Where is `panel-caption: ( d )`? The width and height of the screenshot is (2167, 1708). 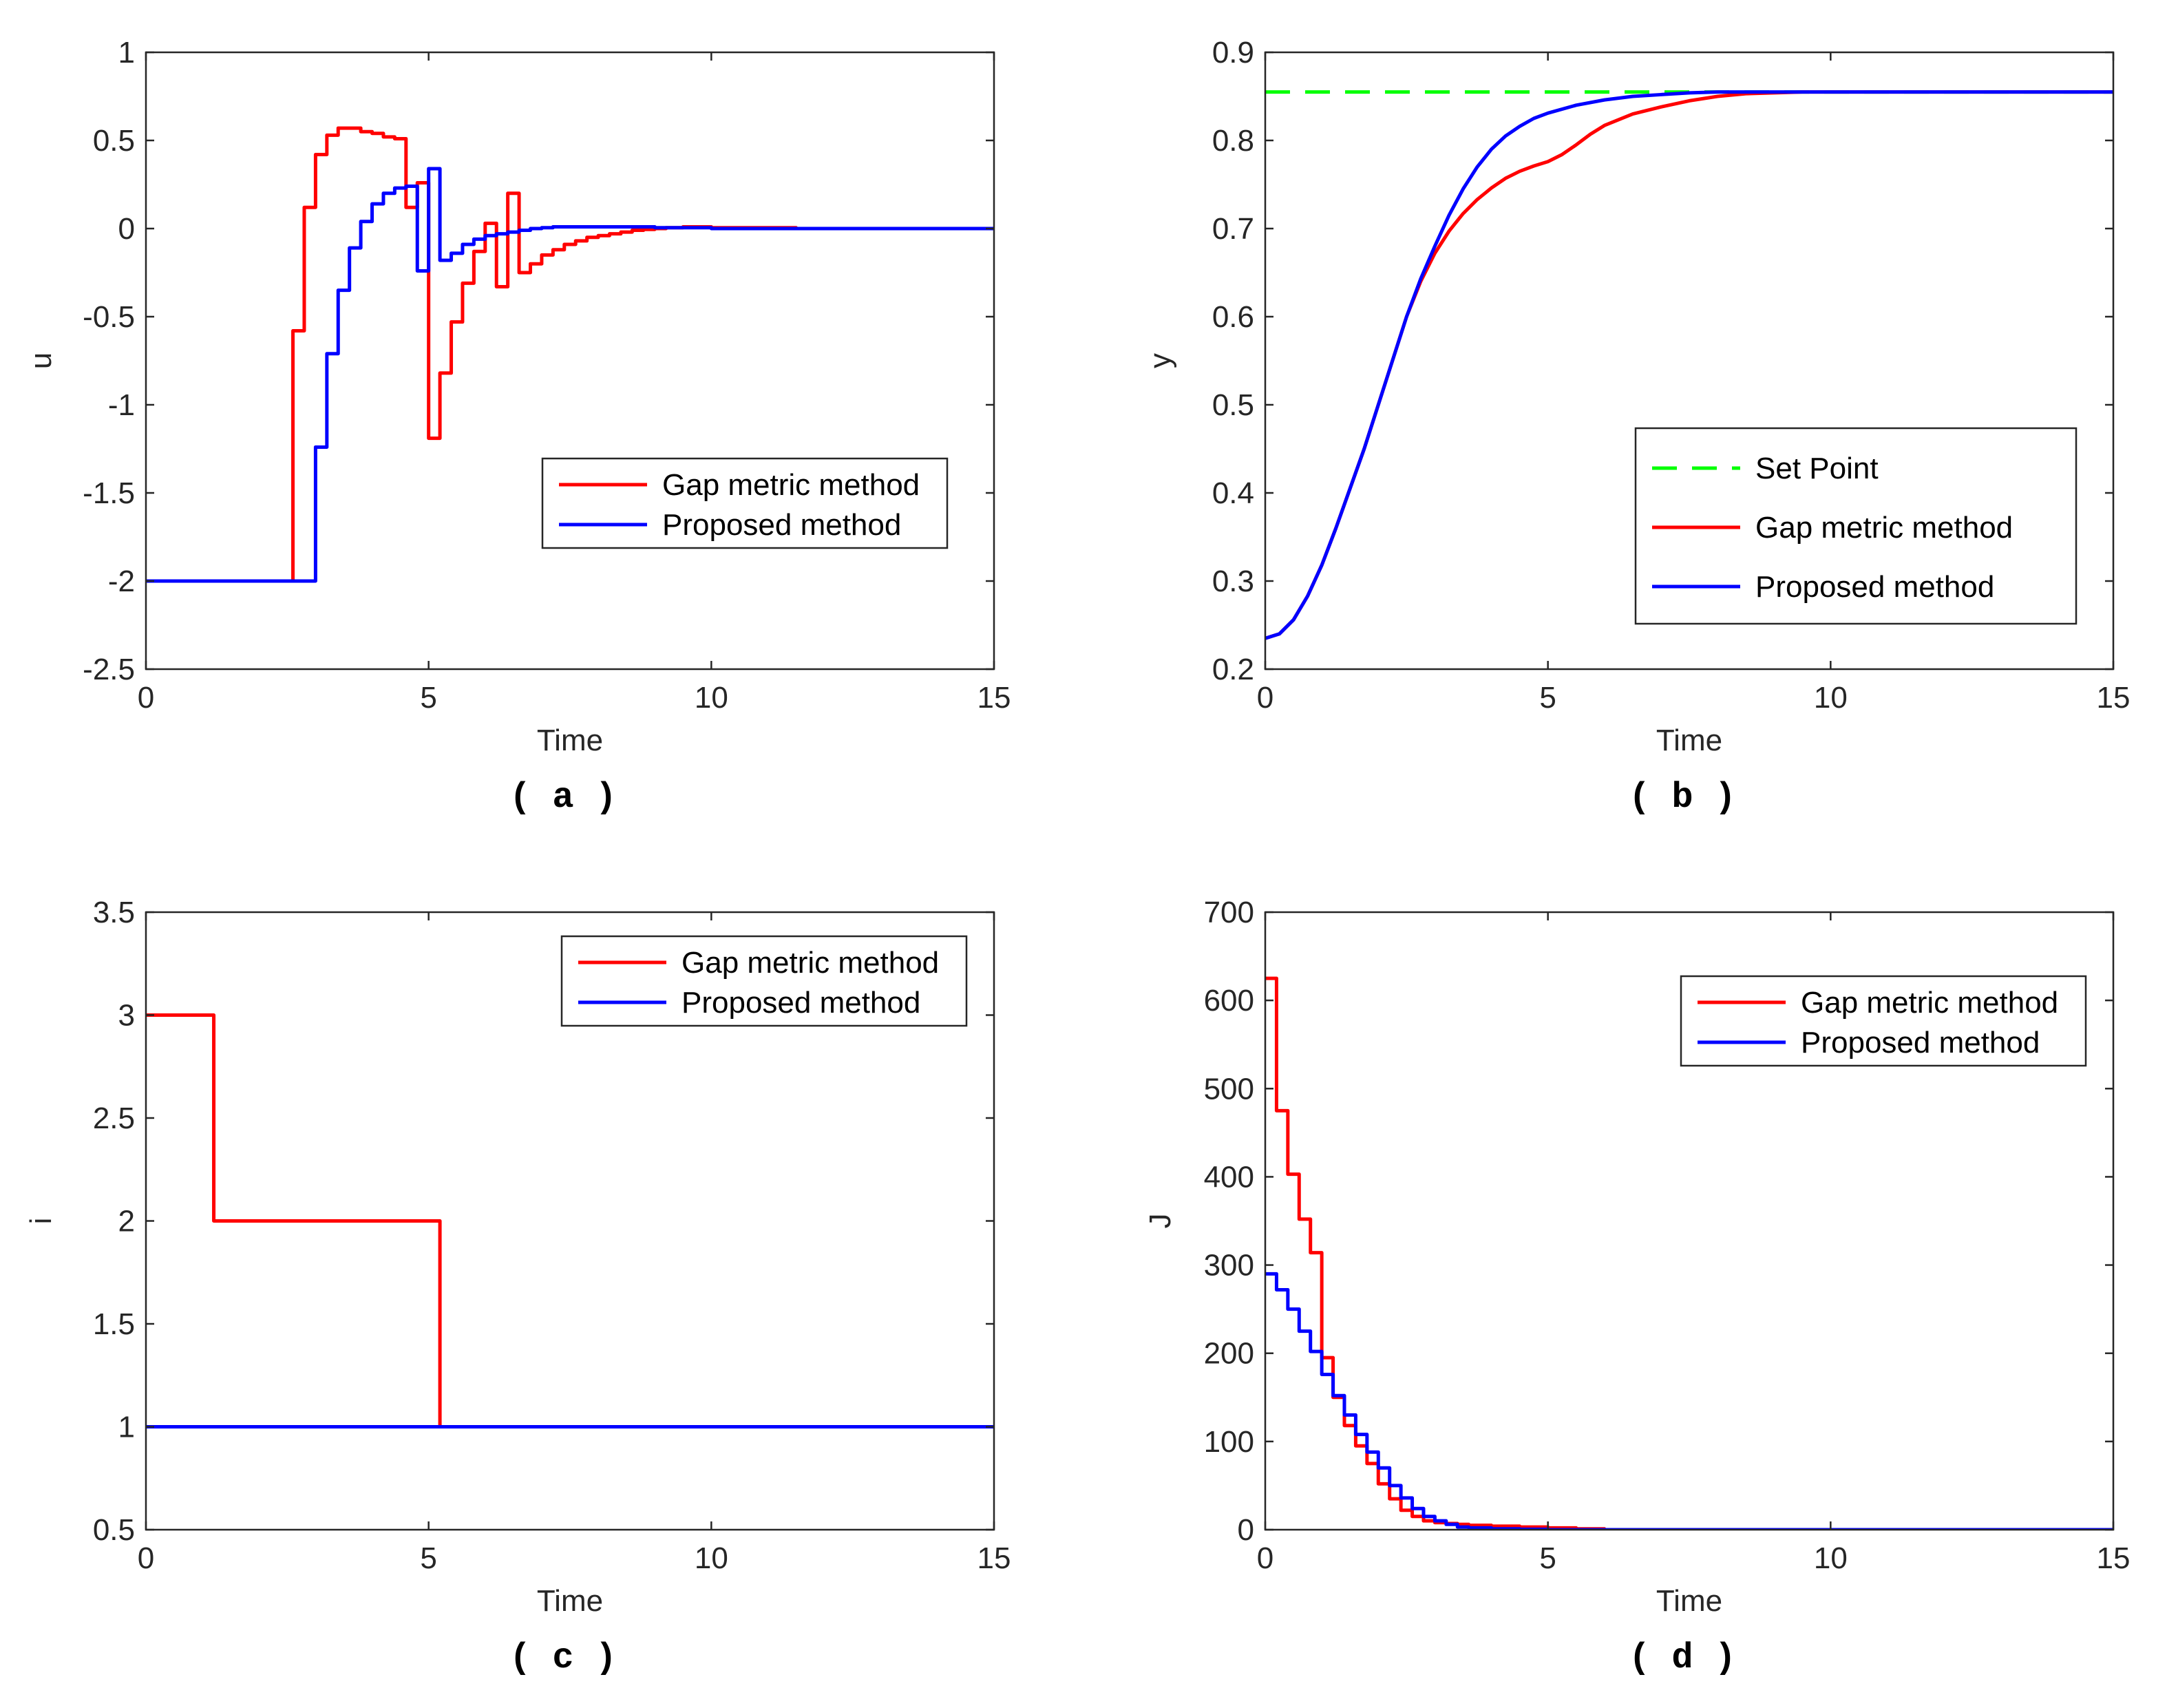 panel-caption: ( d ) is located at coordinates (1682, 1658).